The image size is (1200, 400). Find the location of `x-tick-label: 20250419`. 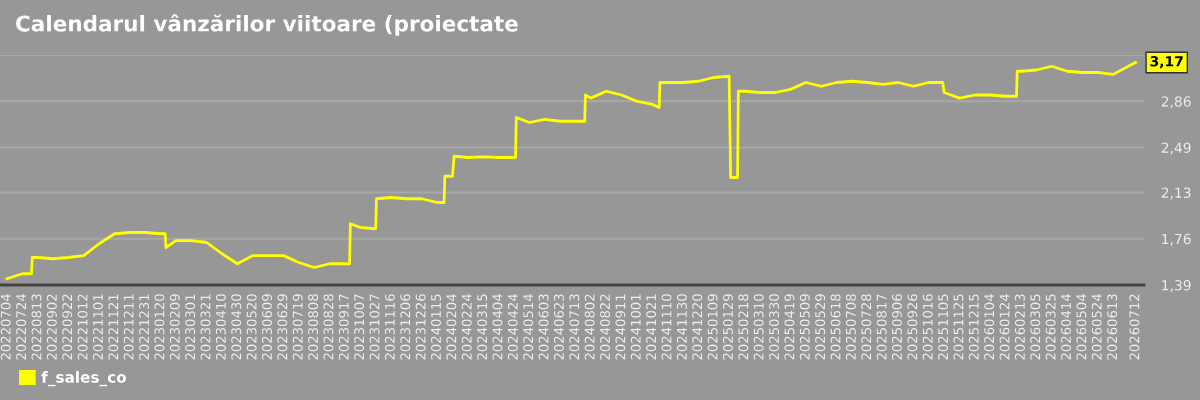

x-tick-label: 20250419 is located at coordinates (789, 327).